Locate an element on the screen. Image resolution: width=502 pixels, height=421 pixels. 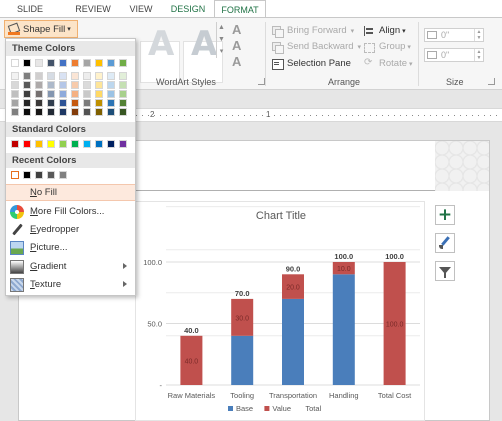
text-outline-icon: A is located at coordinates (237, 45).